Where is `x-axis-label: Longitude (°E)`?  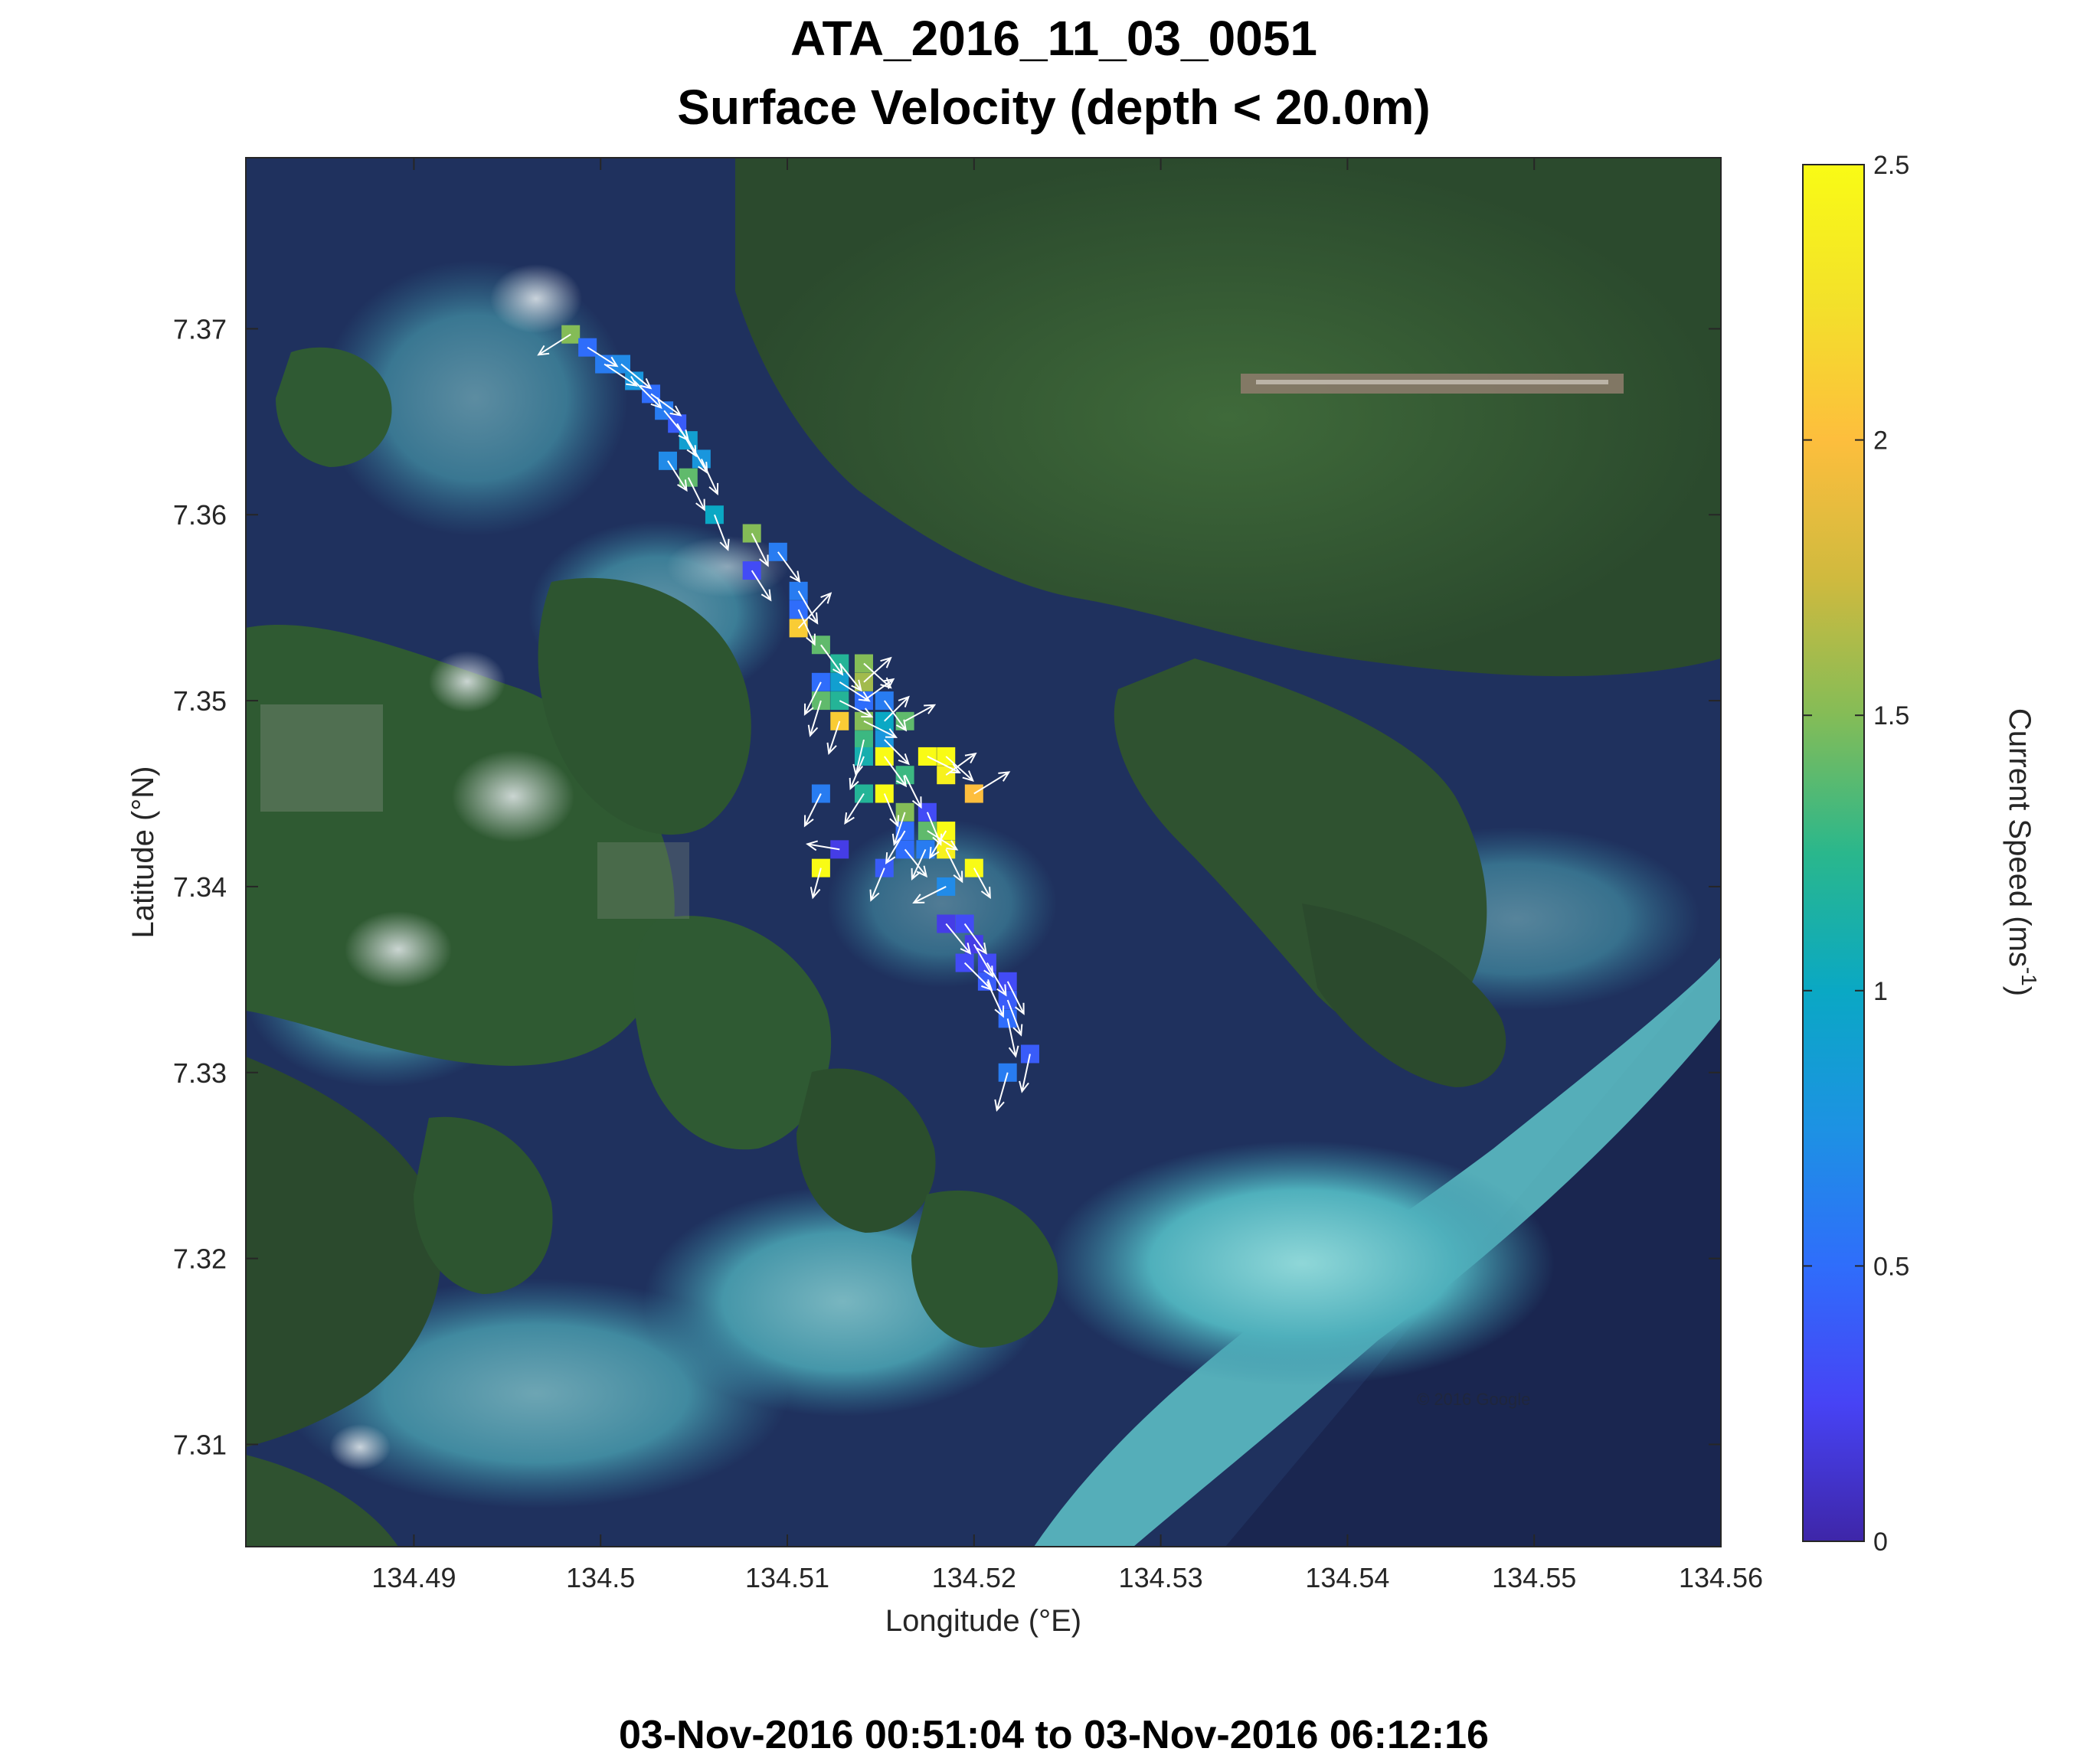
x-axis-label: Longitude (°E) is located at coordinates (983, 1621).